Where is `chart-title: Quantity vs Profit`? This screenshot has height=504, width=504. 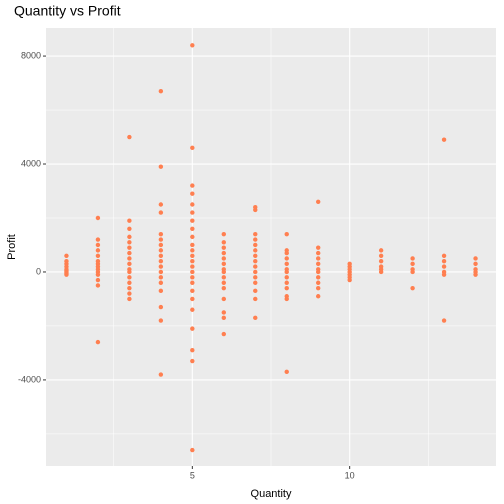
chart-title: Quantity vs Profit is located at coordinates (67, 11).